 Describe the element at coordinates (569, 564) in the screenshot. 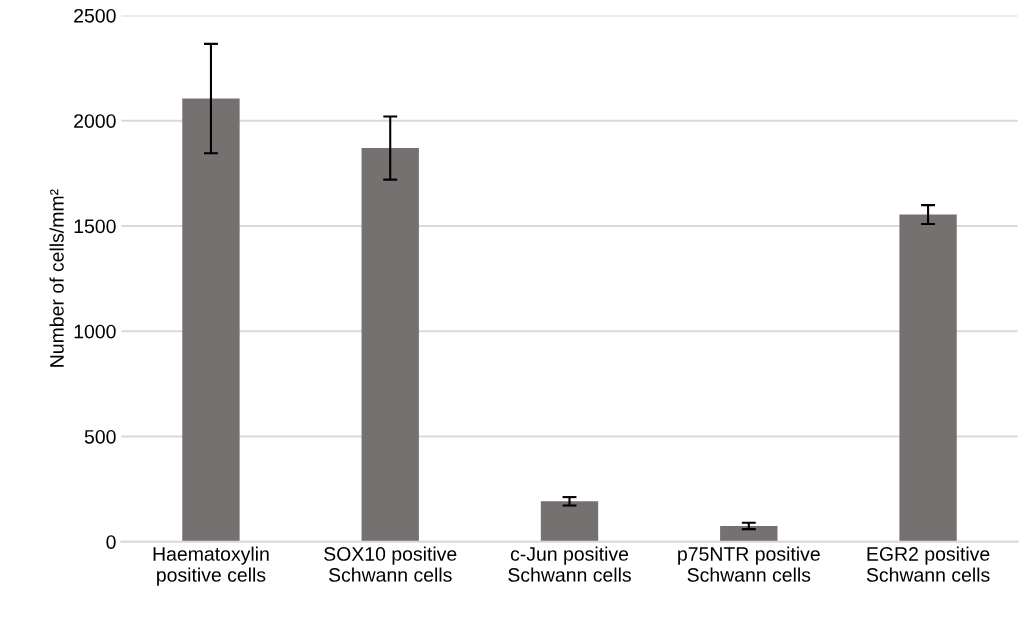

I see `x-tick-label: c-Jun positive Schwann cells` at that location.